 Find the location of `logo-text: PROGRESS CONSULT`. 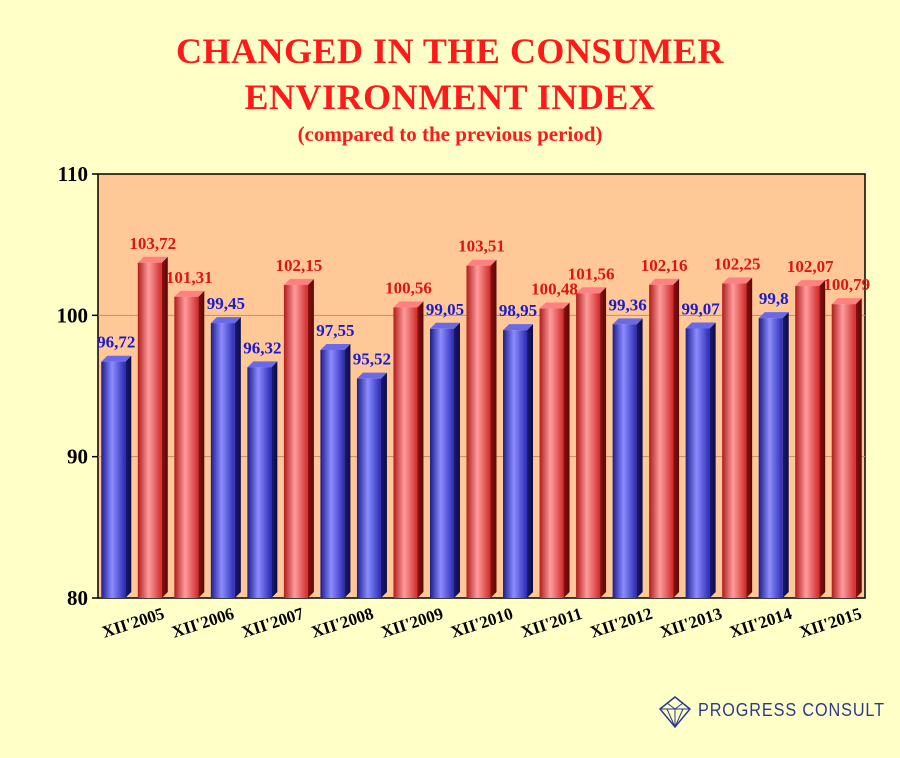

logo-text: PROGRESS CONSULT is located at coordinates (791, 710).